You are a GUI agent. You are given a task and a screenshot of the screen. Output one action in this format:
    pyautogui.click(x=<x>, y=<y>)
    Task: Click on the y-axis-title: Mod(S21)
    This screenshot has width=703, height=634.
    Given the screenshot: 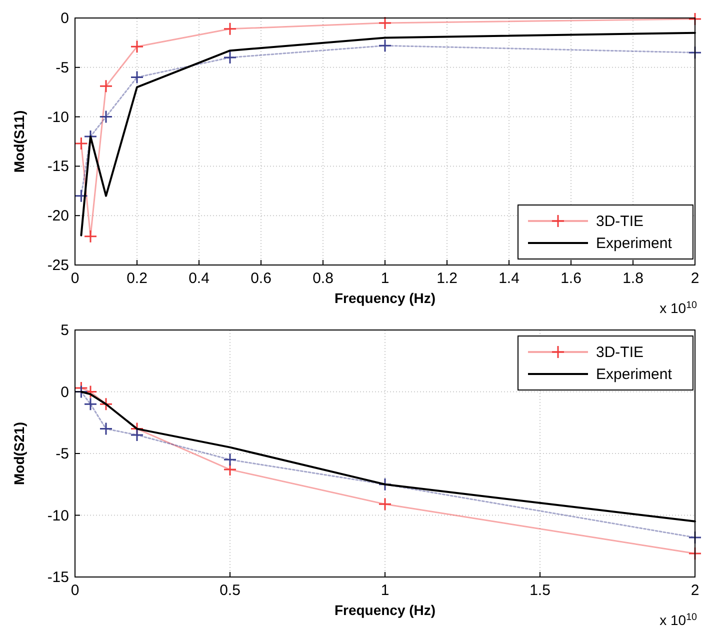 What is the action you would take?
    pyautogui.click(x=19, y=453)
    